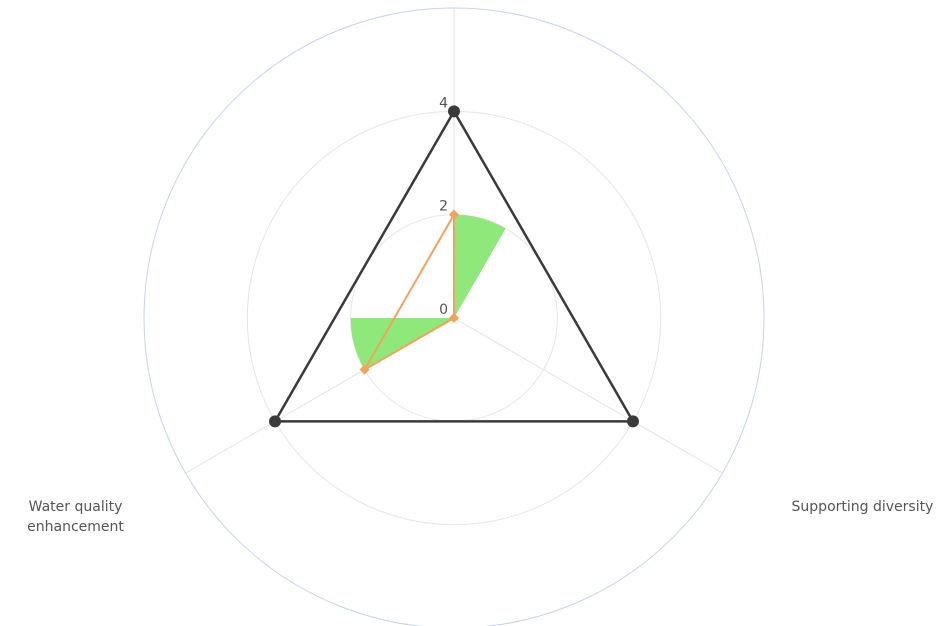 The height and width of the screenshot is (626, 949). I want to click on angular-grid-line, so click(588, 395).